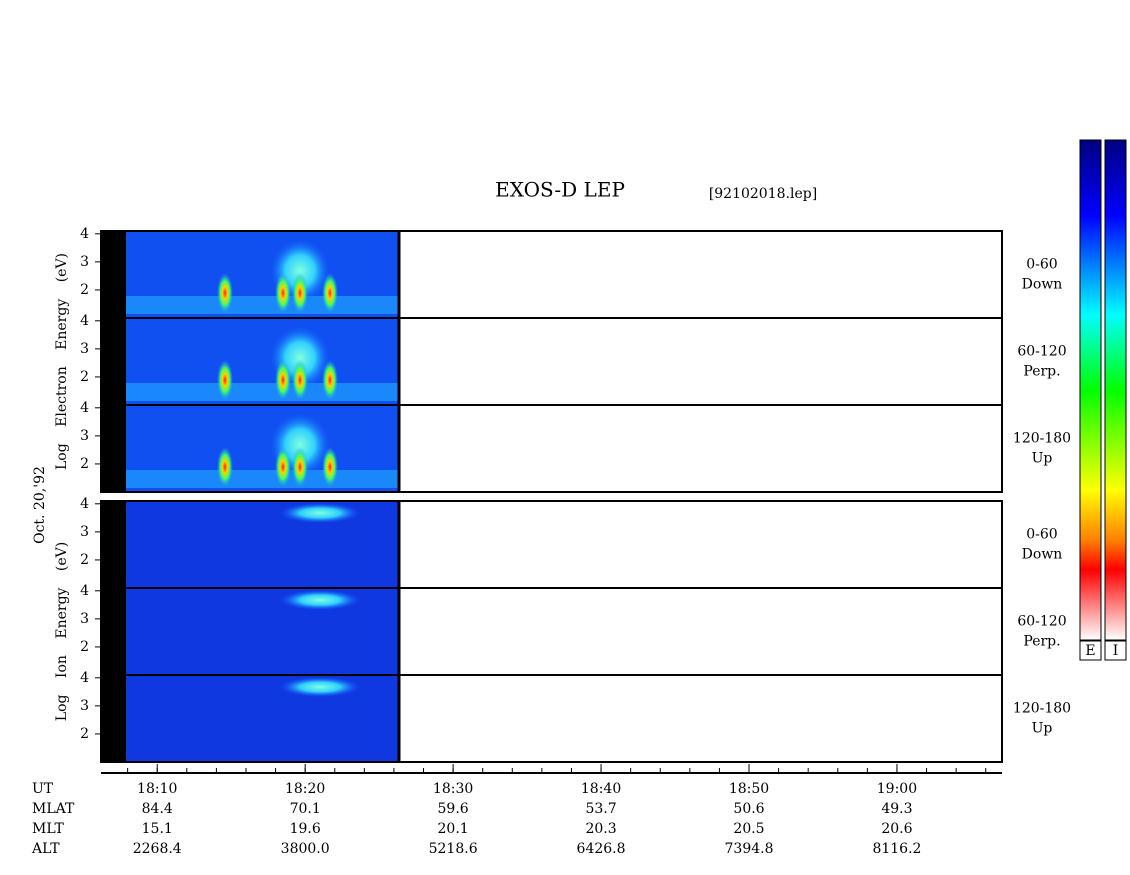 The height and width of the screenshot is (875, 1130). I want to click on colorbar-label: E, so click(1090, 651).